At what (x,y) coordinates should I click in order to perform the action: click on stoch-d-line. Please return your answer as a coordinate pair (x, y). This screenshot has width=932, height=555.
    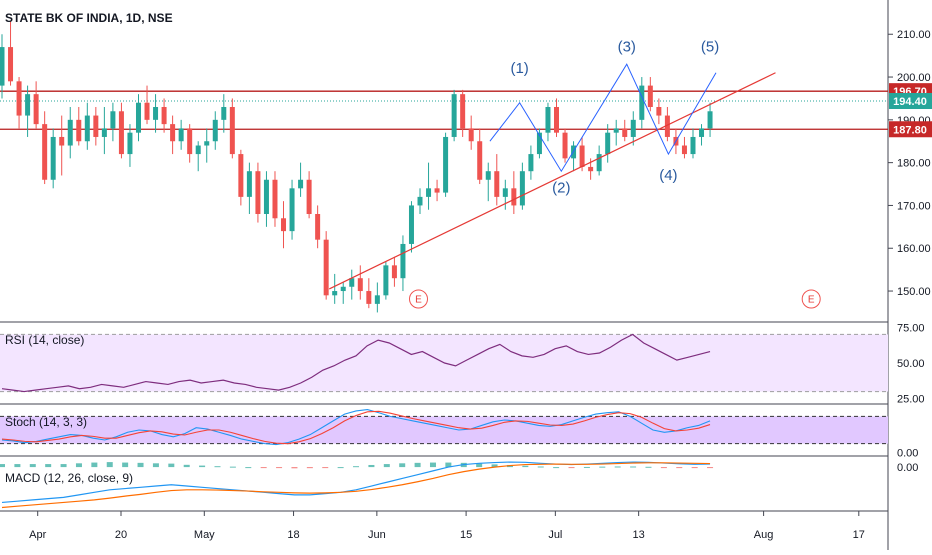
    Looking at the image, I should click on (356, 427).